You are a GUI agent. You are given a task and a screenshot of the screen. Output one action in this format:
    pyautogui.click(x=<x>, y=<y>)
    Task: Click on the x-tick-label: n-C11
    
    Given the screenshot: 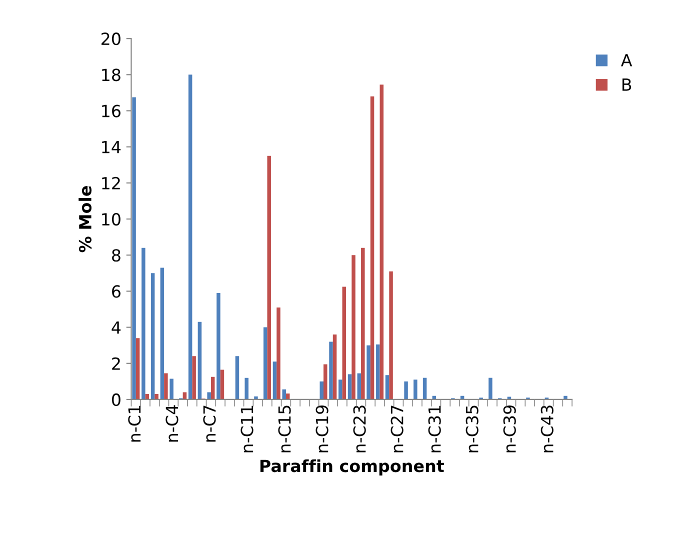 What is the action you would take?
    pyautogui.click(x=247, y=429)
    